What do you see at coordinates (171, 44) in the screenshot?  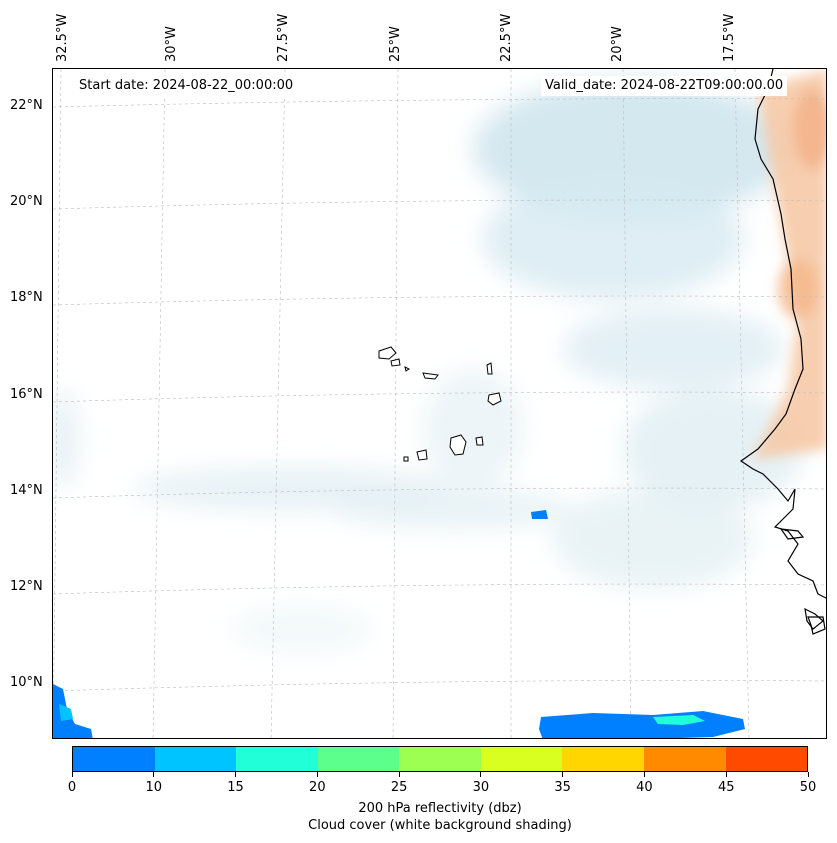 I see `lon-label-30w: 30°W` at bounding box center [171, 44].